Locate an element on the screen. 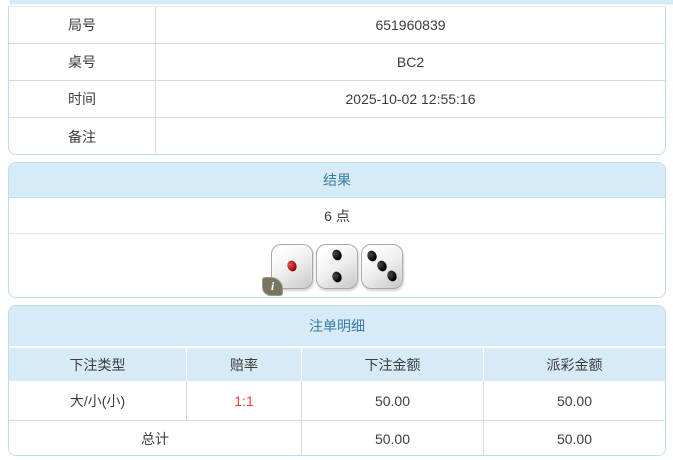 The height and width of the screenshot is (460, 673). col-header-odds: 赔率 is located at coordinates (244, 364).